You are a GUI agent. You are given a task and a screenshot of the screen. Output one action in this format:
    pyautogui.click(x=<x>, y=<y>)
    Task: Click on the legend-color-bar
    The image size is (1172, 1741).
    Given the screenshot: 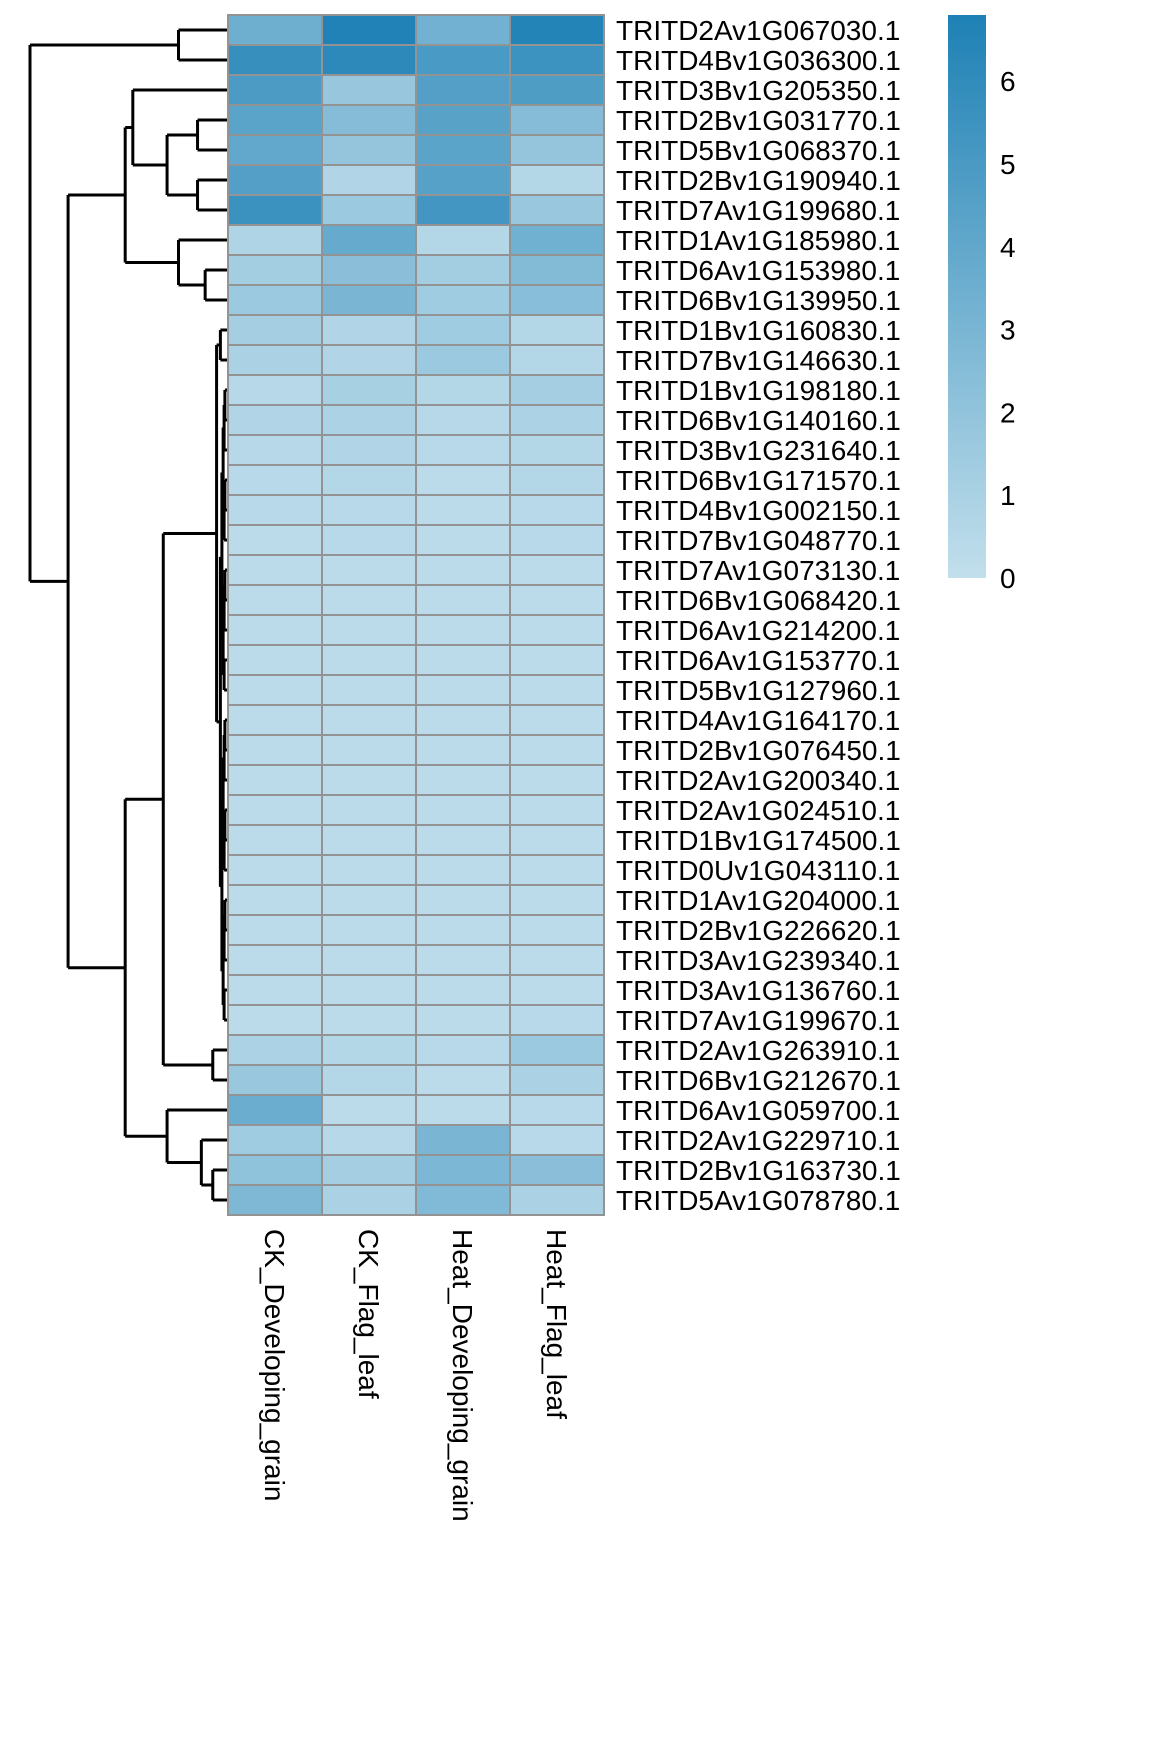 What is the action you would take?
    pyautogui.click(x=967, y=296)
    